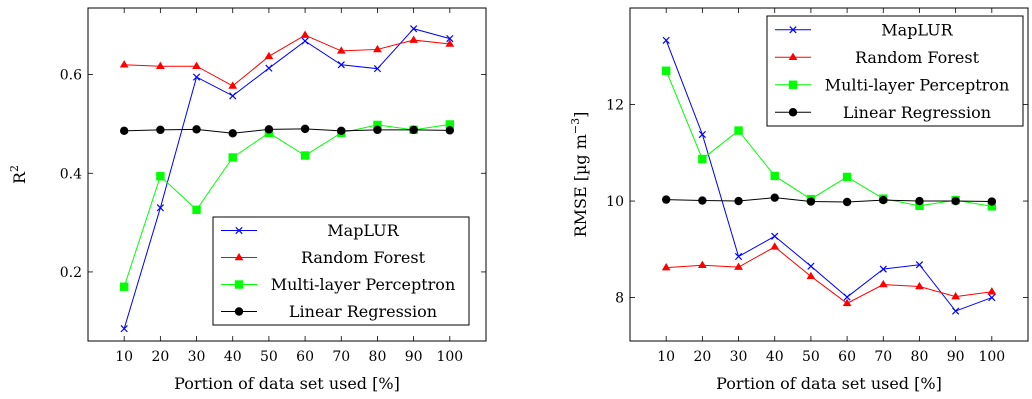 This screenshot has height=399, width=1032. What do you see at coordinates (666, 357) in the screenshot?
I see `x-tick-label: 10` at bounding box center [666, 357].